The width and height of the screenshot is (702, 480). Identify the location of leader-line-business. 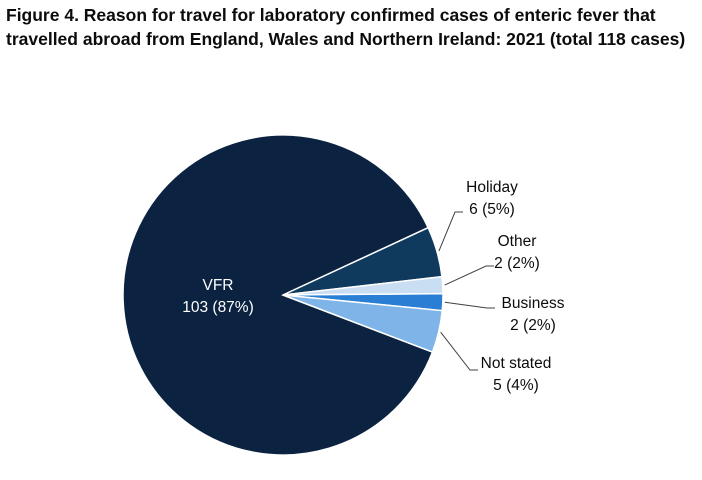
(469, 305).